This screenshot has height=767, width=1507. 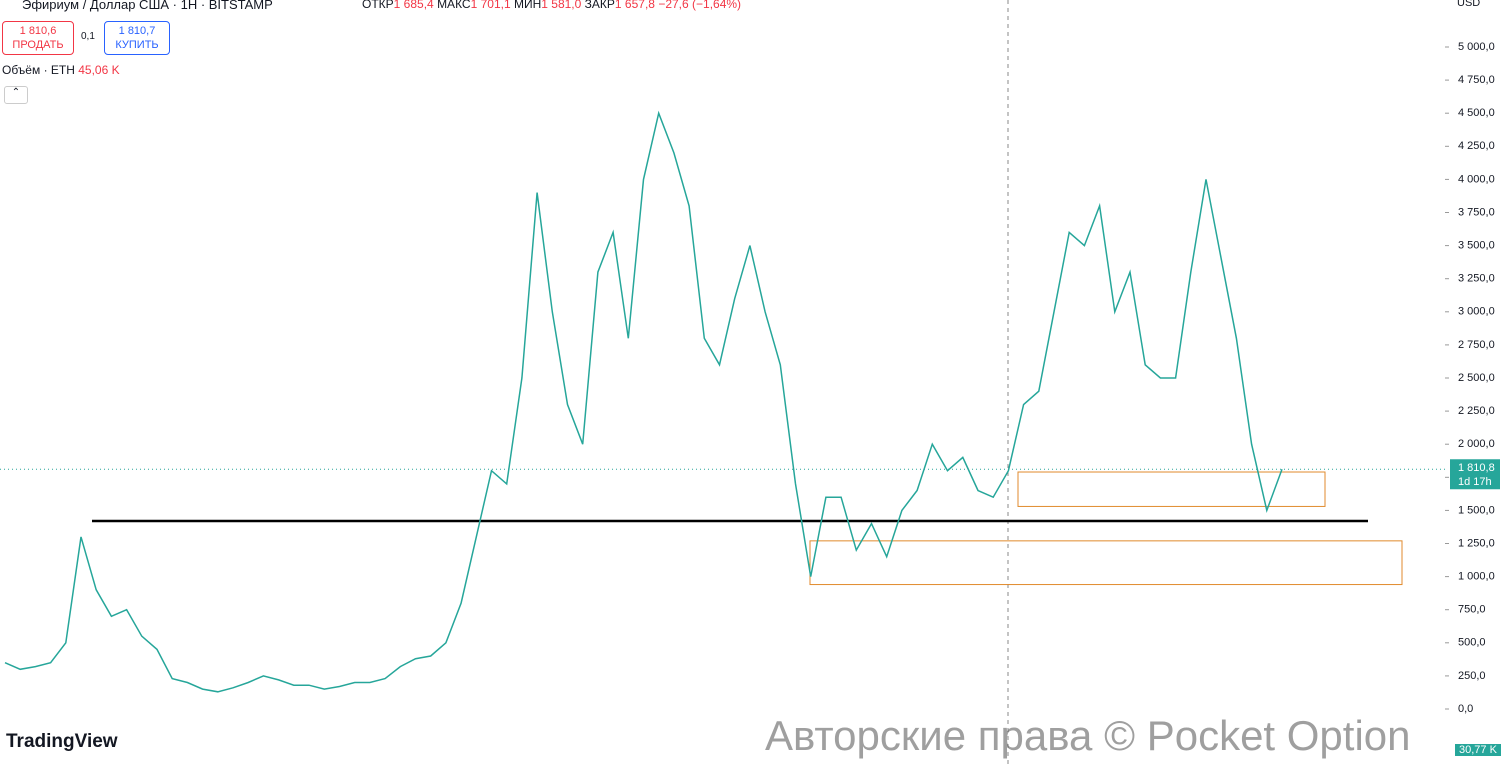 I want to click on symbol: Эфириум / Доллар США · 1H · BITSTAMP, so click(x=147, y=6).